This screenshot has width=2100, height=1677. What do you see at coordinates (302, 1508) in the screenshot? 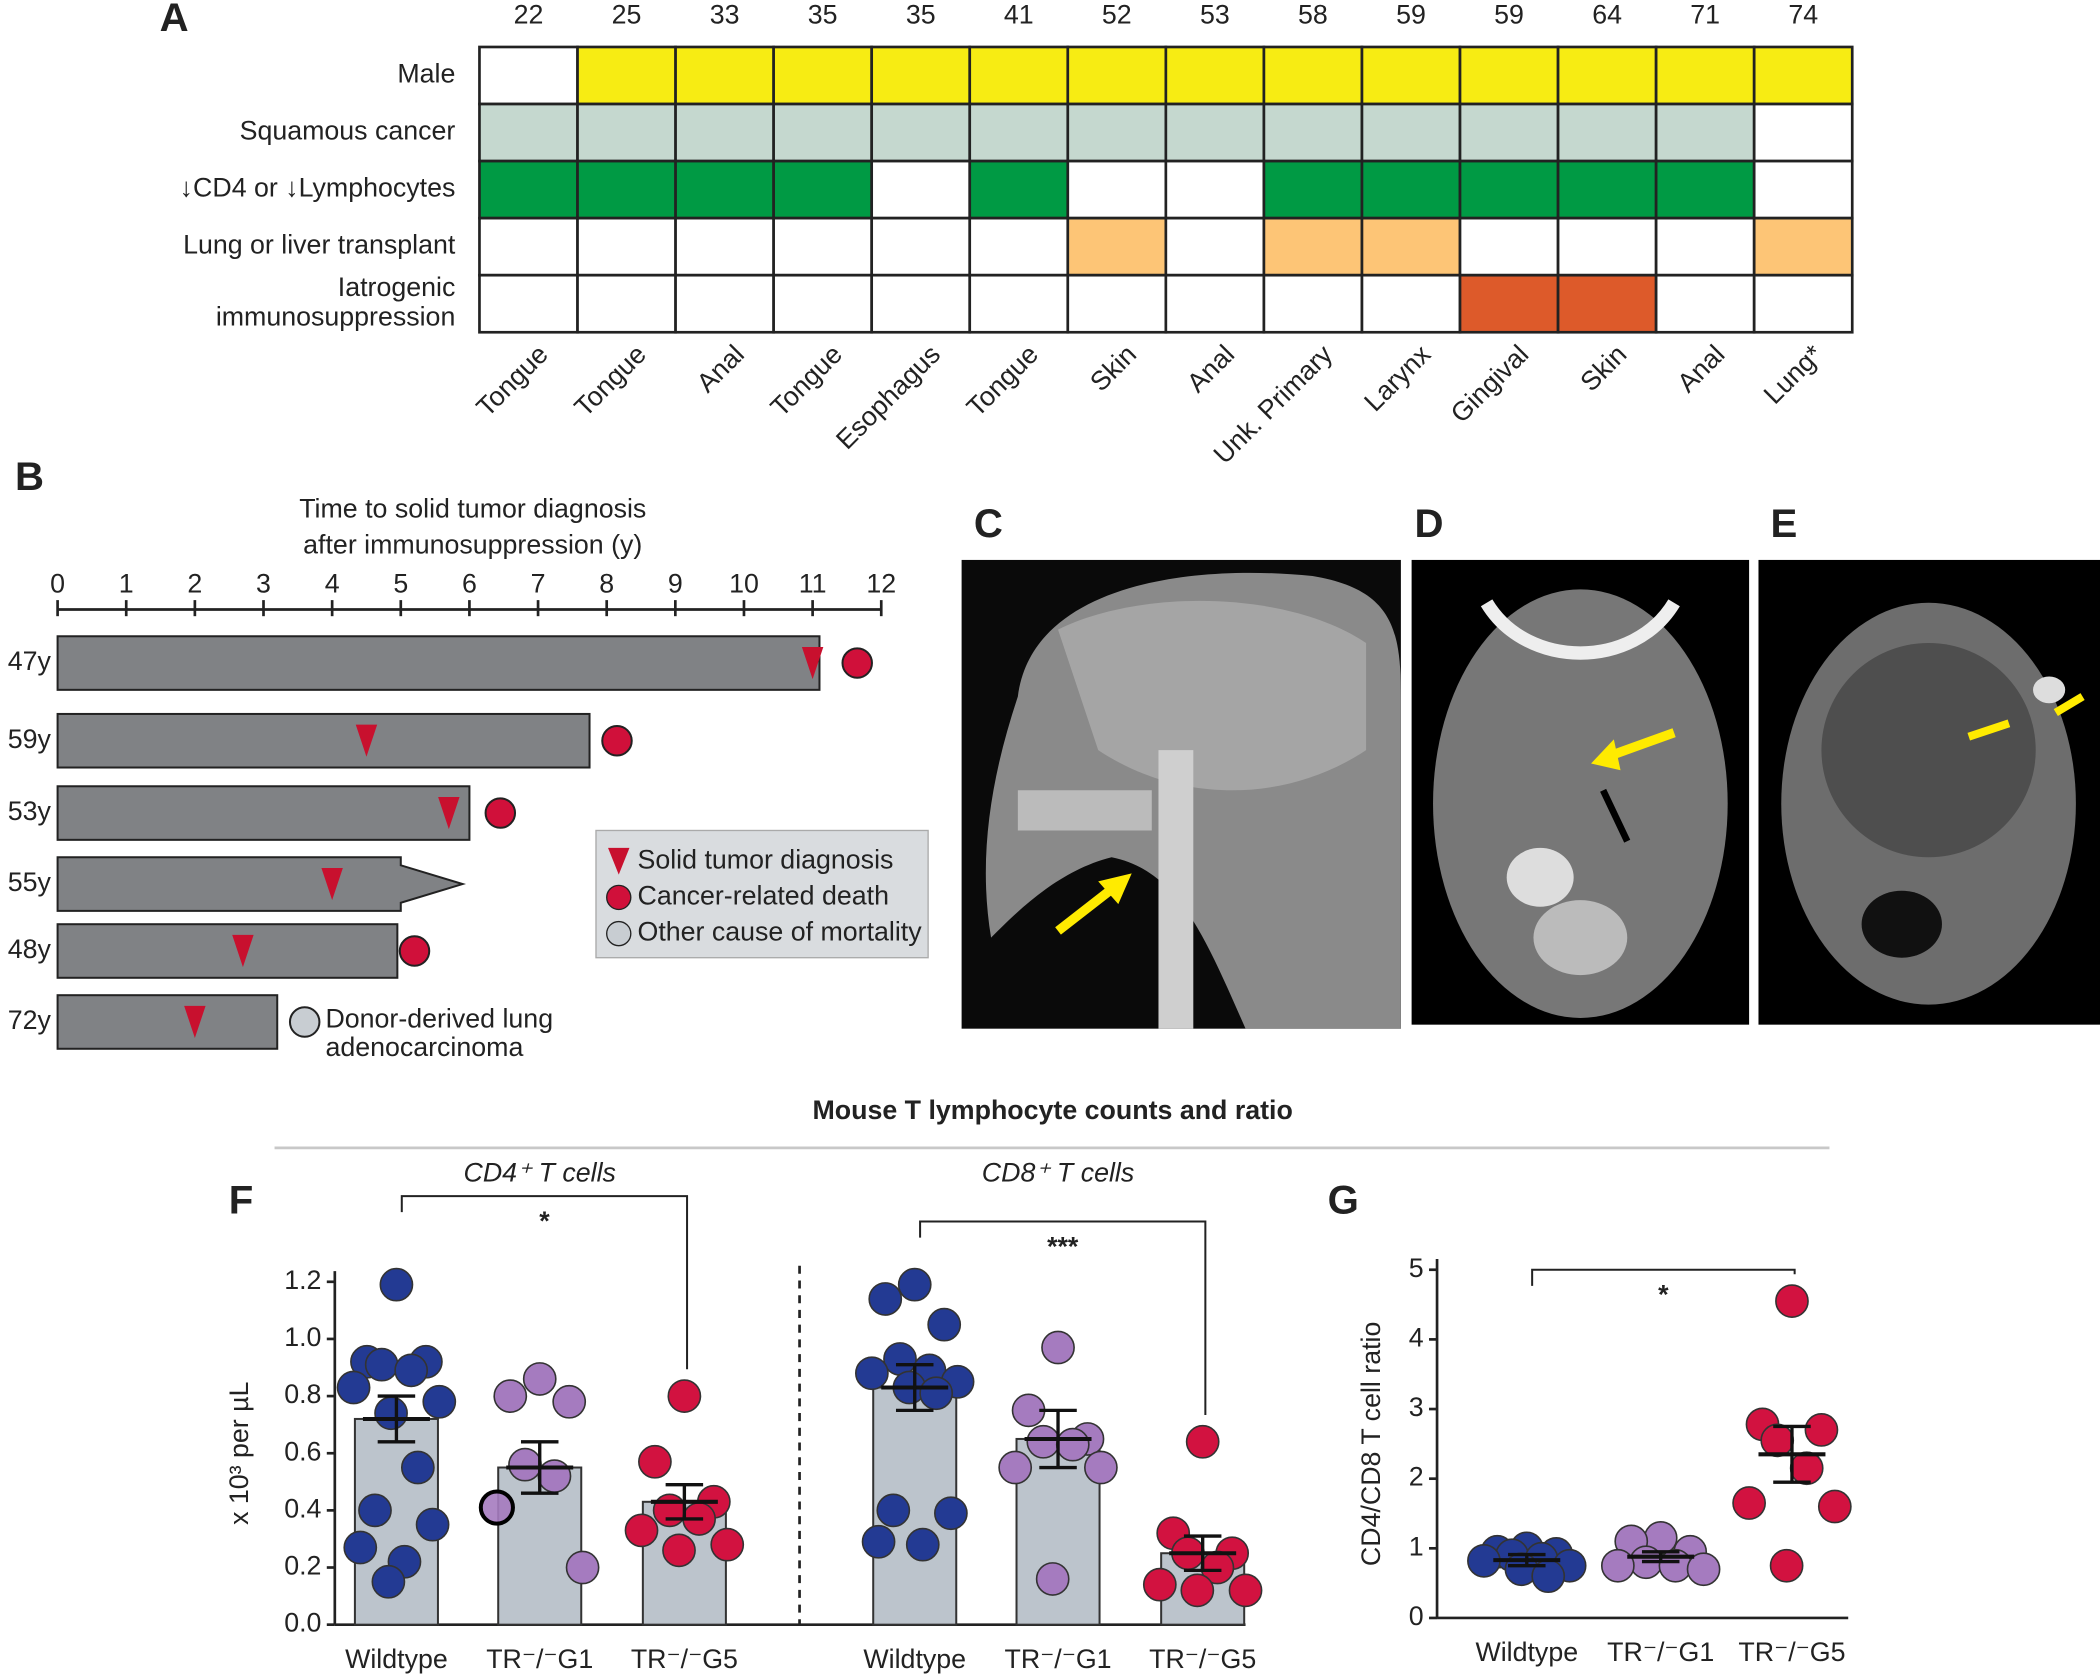
I see `y-tick-label: 0.4` at bounding box center [302, 1508].